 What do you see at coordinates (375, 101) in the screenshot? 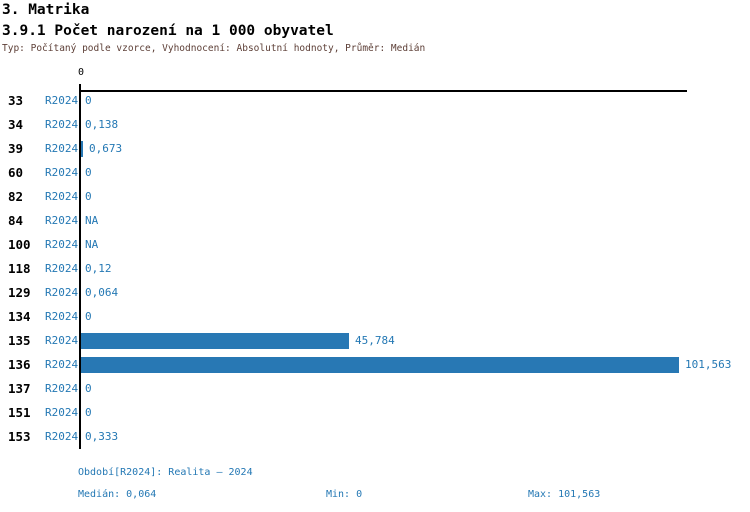
I see `chart-row: 33 R2024 0` at bounding box center [375, 101].